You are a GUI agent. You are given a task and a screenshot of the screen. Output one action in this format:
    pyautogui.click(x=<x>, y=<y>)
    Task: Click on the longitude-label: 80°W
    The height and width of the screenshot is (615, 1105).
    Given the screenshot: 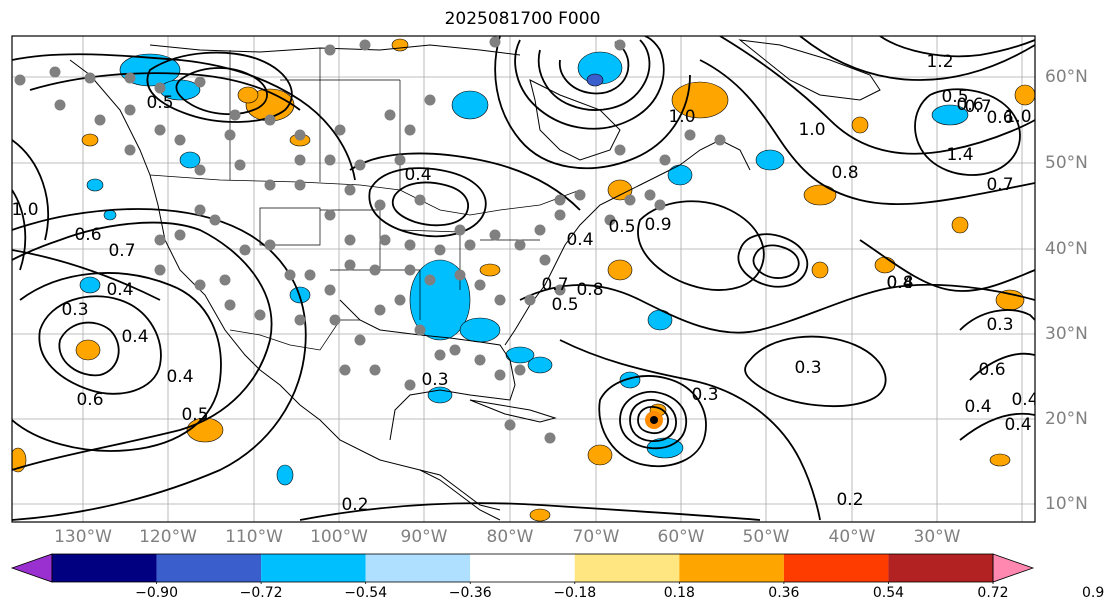 What is the action you would take?
    pyautogui.click(x=510, y=537)
    